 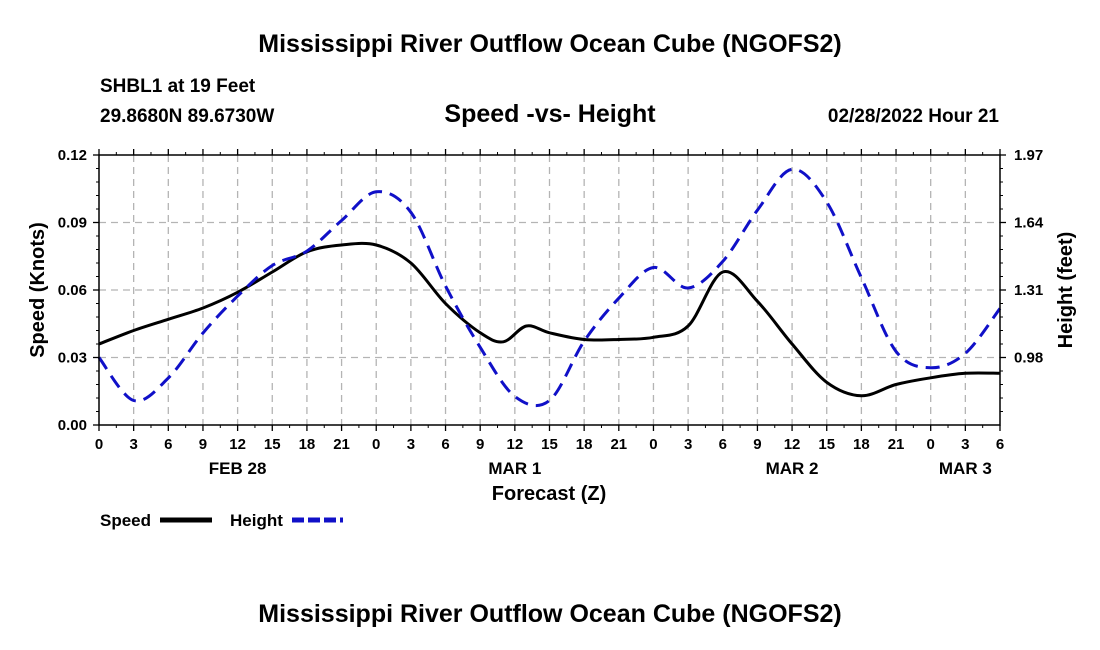 What do you see at coordinates (221, 520) in the screenshot?
I see `legend: Speed Height` at bounding box center [221, 520].